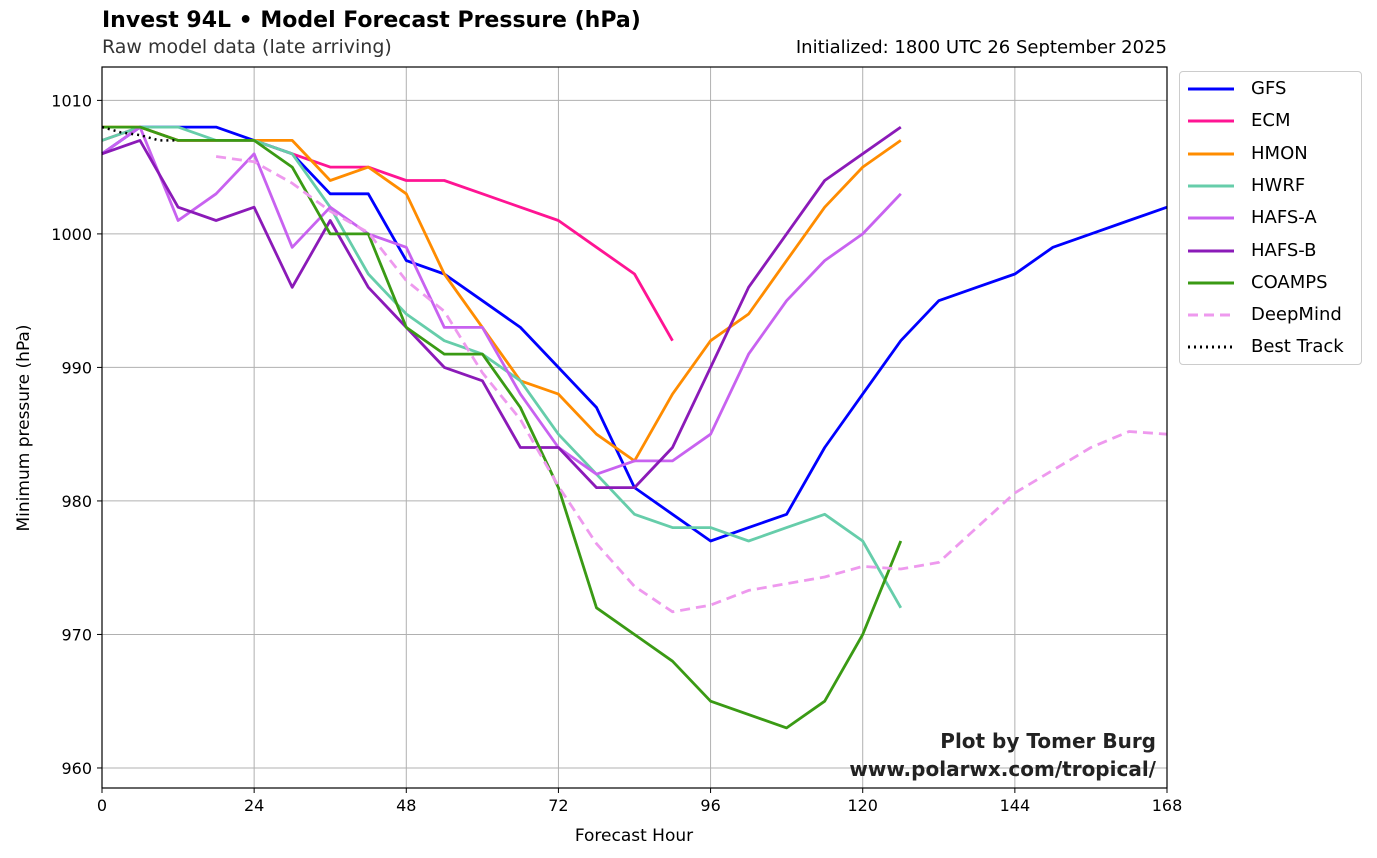 The width and height of the screenshot is (1377, 858). What do you see at coordinates (1211, 250) in the screenshot?
I see `legend-swatch-hafs-b` at bounding box center [1211, 250].